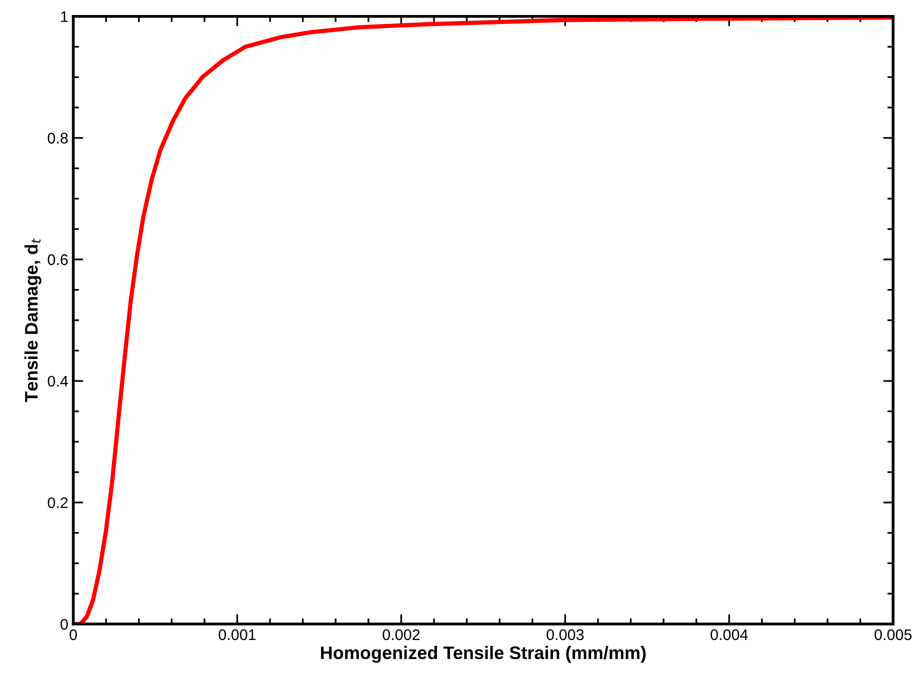  Describe the element at coordinates (565, 634) in the screenshot. I see `x-tick-label: 0.003` at that location.